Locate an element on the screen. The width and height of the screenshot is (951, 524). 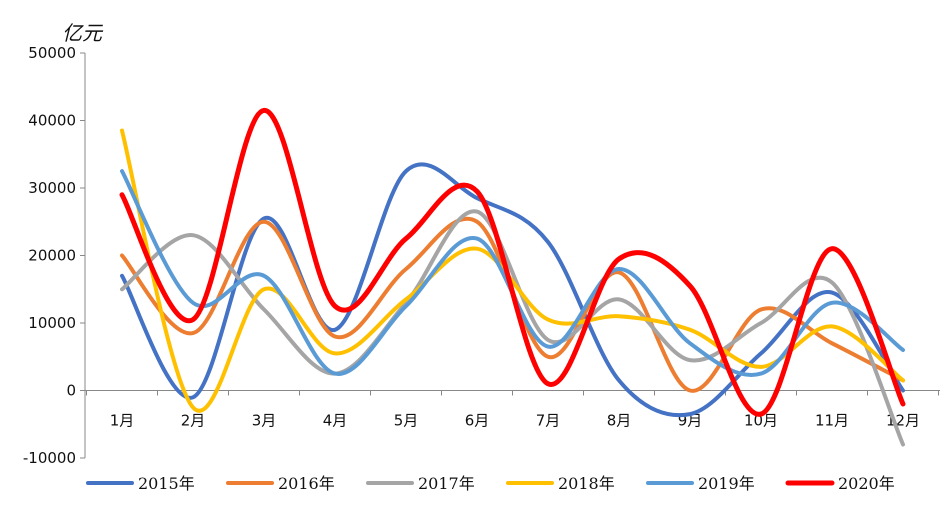
y-tick-label: 10000 is located at coordinates (52, 323).